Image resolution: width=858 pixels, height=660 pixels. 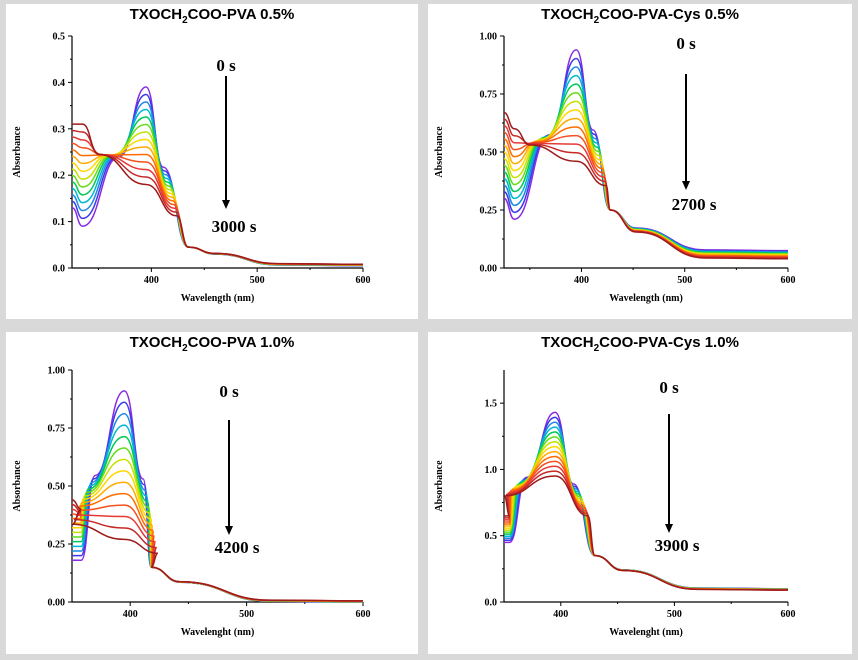 What do you see at coordinates (59, 83) in the screenshot?
I see `y-tick-label: 0.4` at bounding box center [59, 83].